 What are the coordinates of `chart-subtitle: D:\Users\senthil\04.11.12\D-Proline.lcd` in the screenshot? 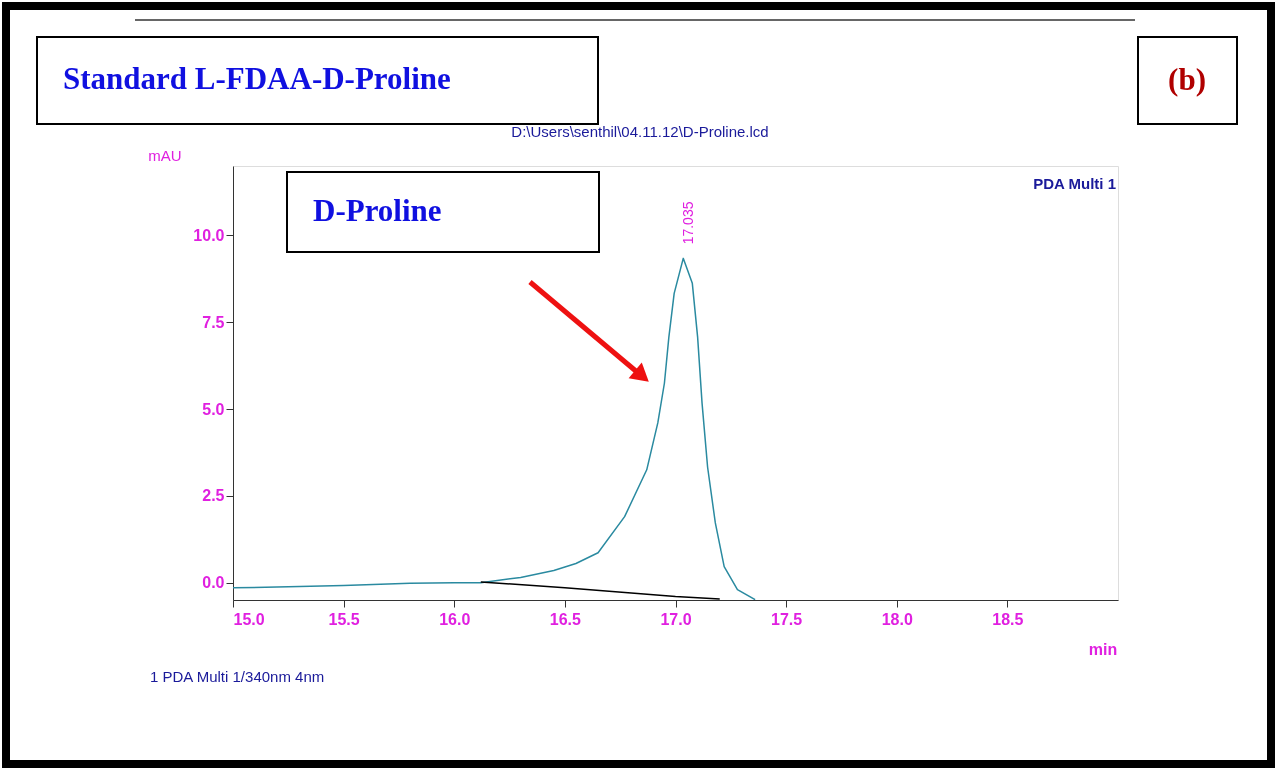 It's located at (640, 131).